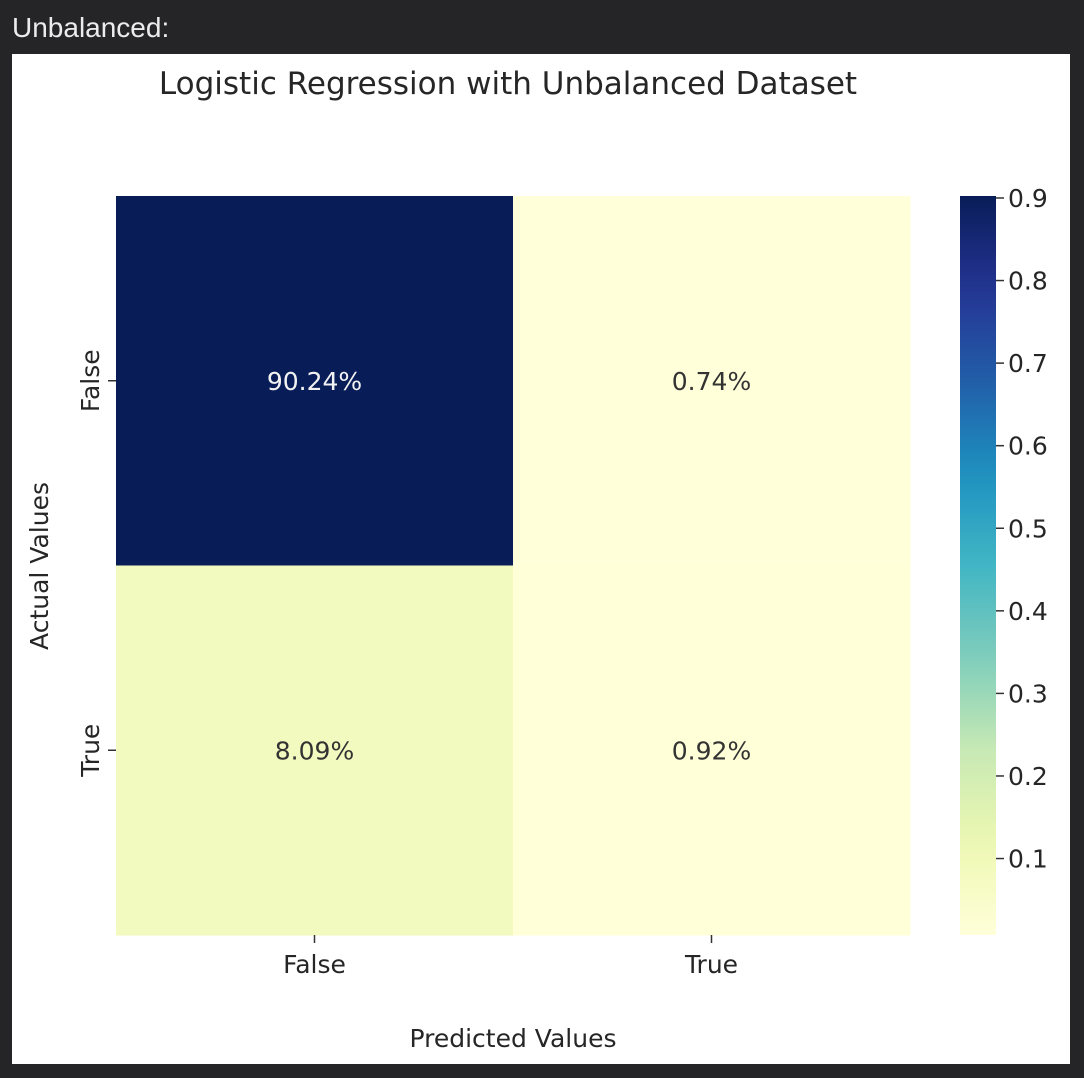 Image resolution: width=1084 pixels, height=1078 pixels. What do you see at coordinates (91, 27) in the screenshot?
I see `page-heading: Unbalanced:` at bounding box center [91, 27].